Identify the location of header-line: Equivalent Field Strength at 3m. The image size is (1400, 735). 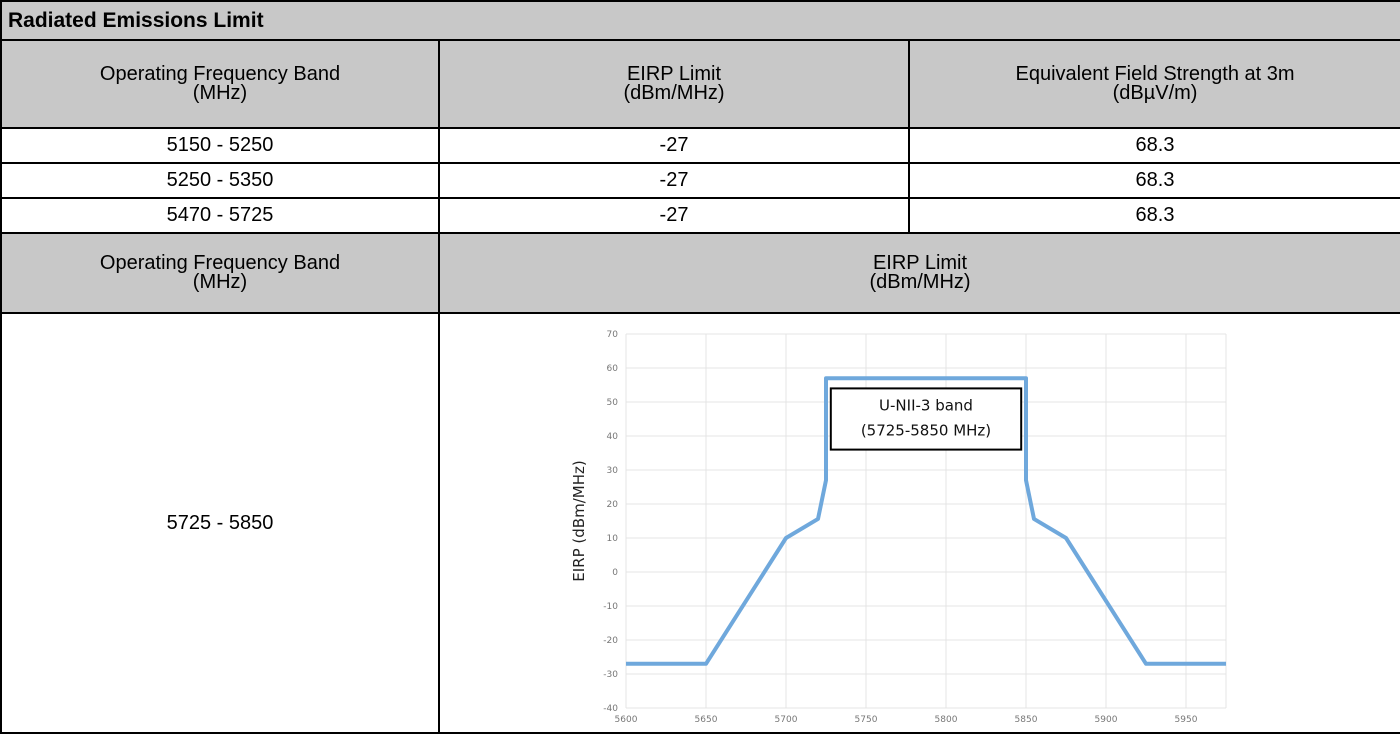
(1155, 74).